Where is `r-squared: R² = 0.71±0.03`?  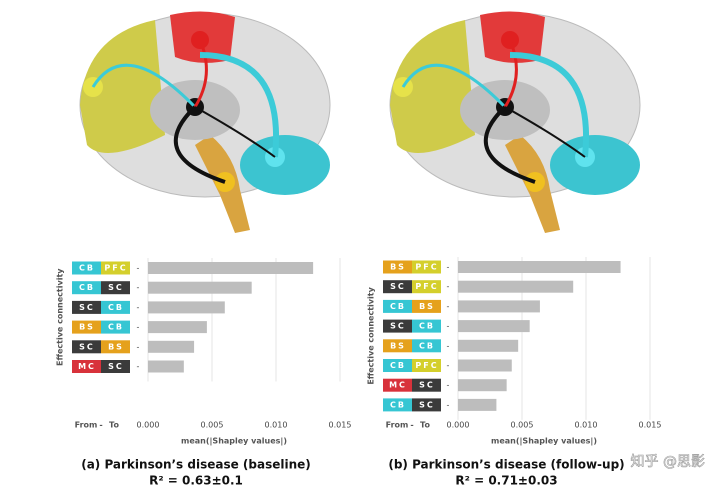 r-squared: R² = 0.71±0.03 is located at coordinates (506, 481).